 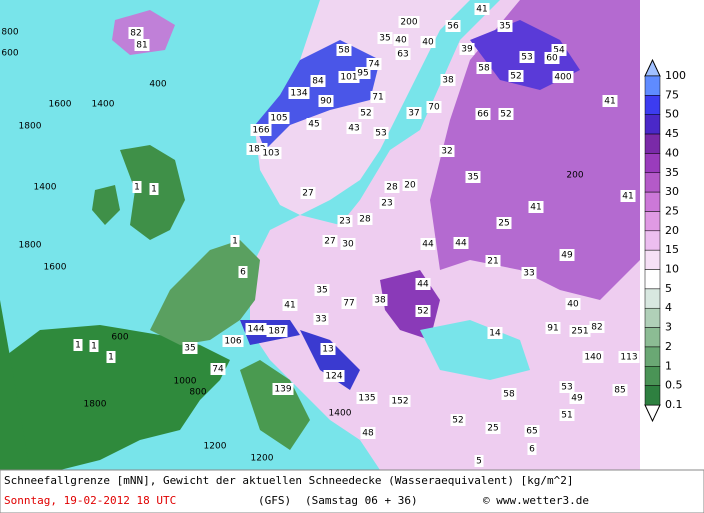 What do you see at coordinates (672, 210) in the screenshot?
I see `legend-label: 25` at bounding box center [672, 210].